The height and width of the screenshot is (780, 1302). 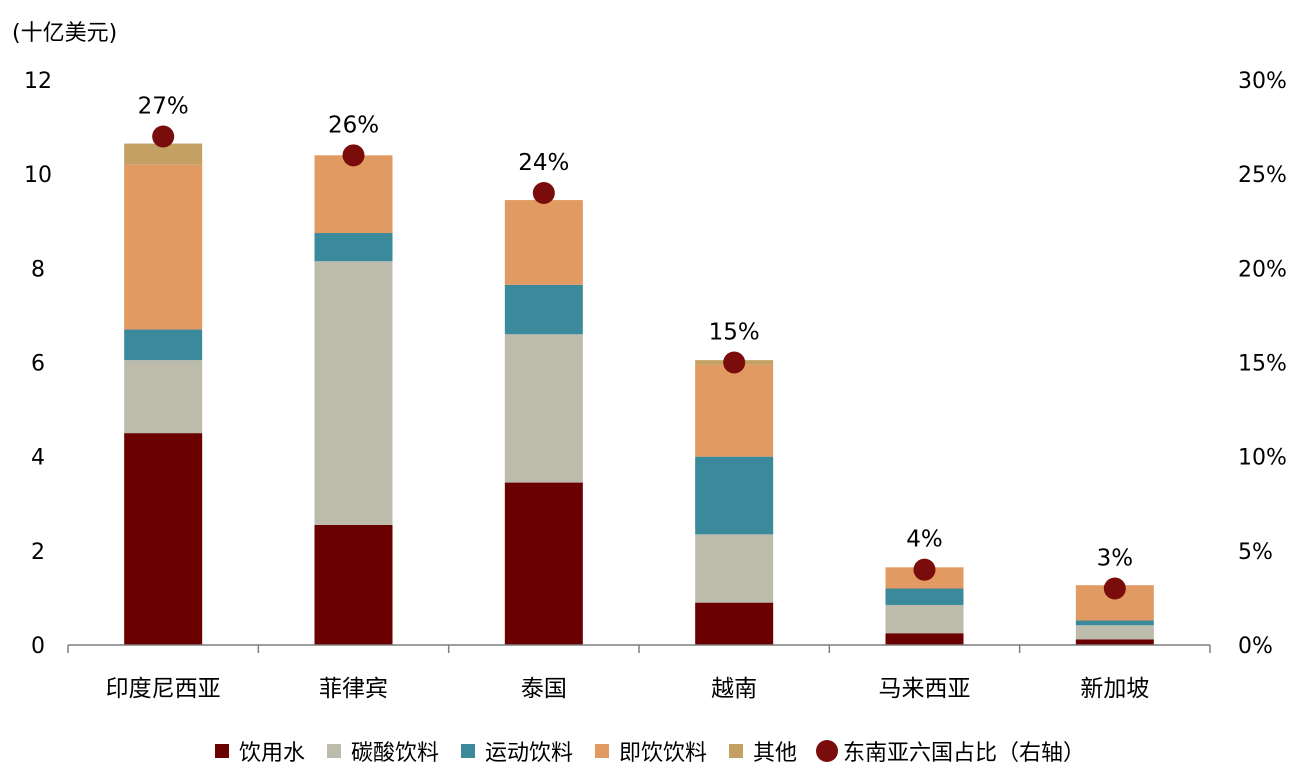 I want to click on y-right-tick-label: 5%, so click(x=1255, y=552).